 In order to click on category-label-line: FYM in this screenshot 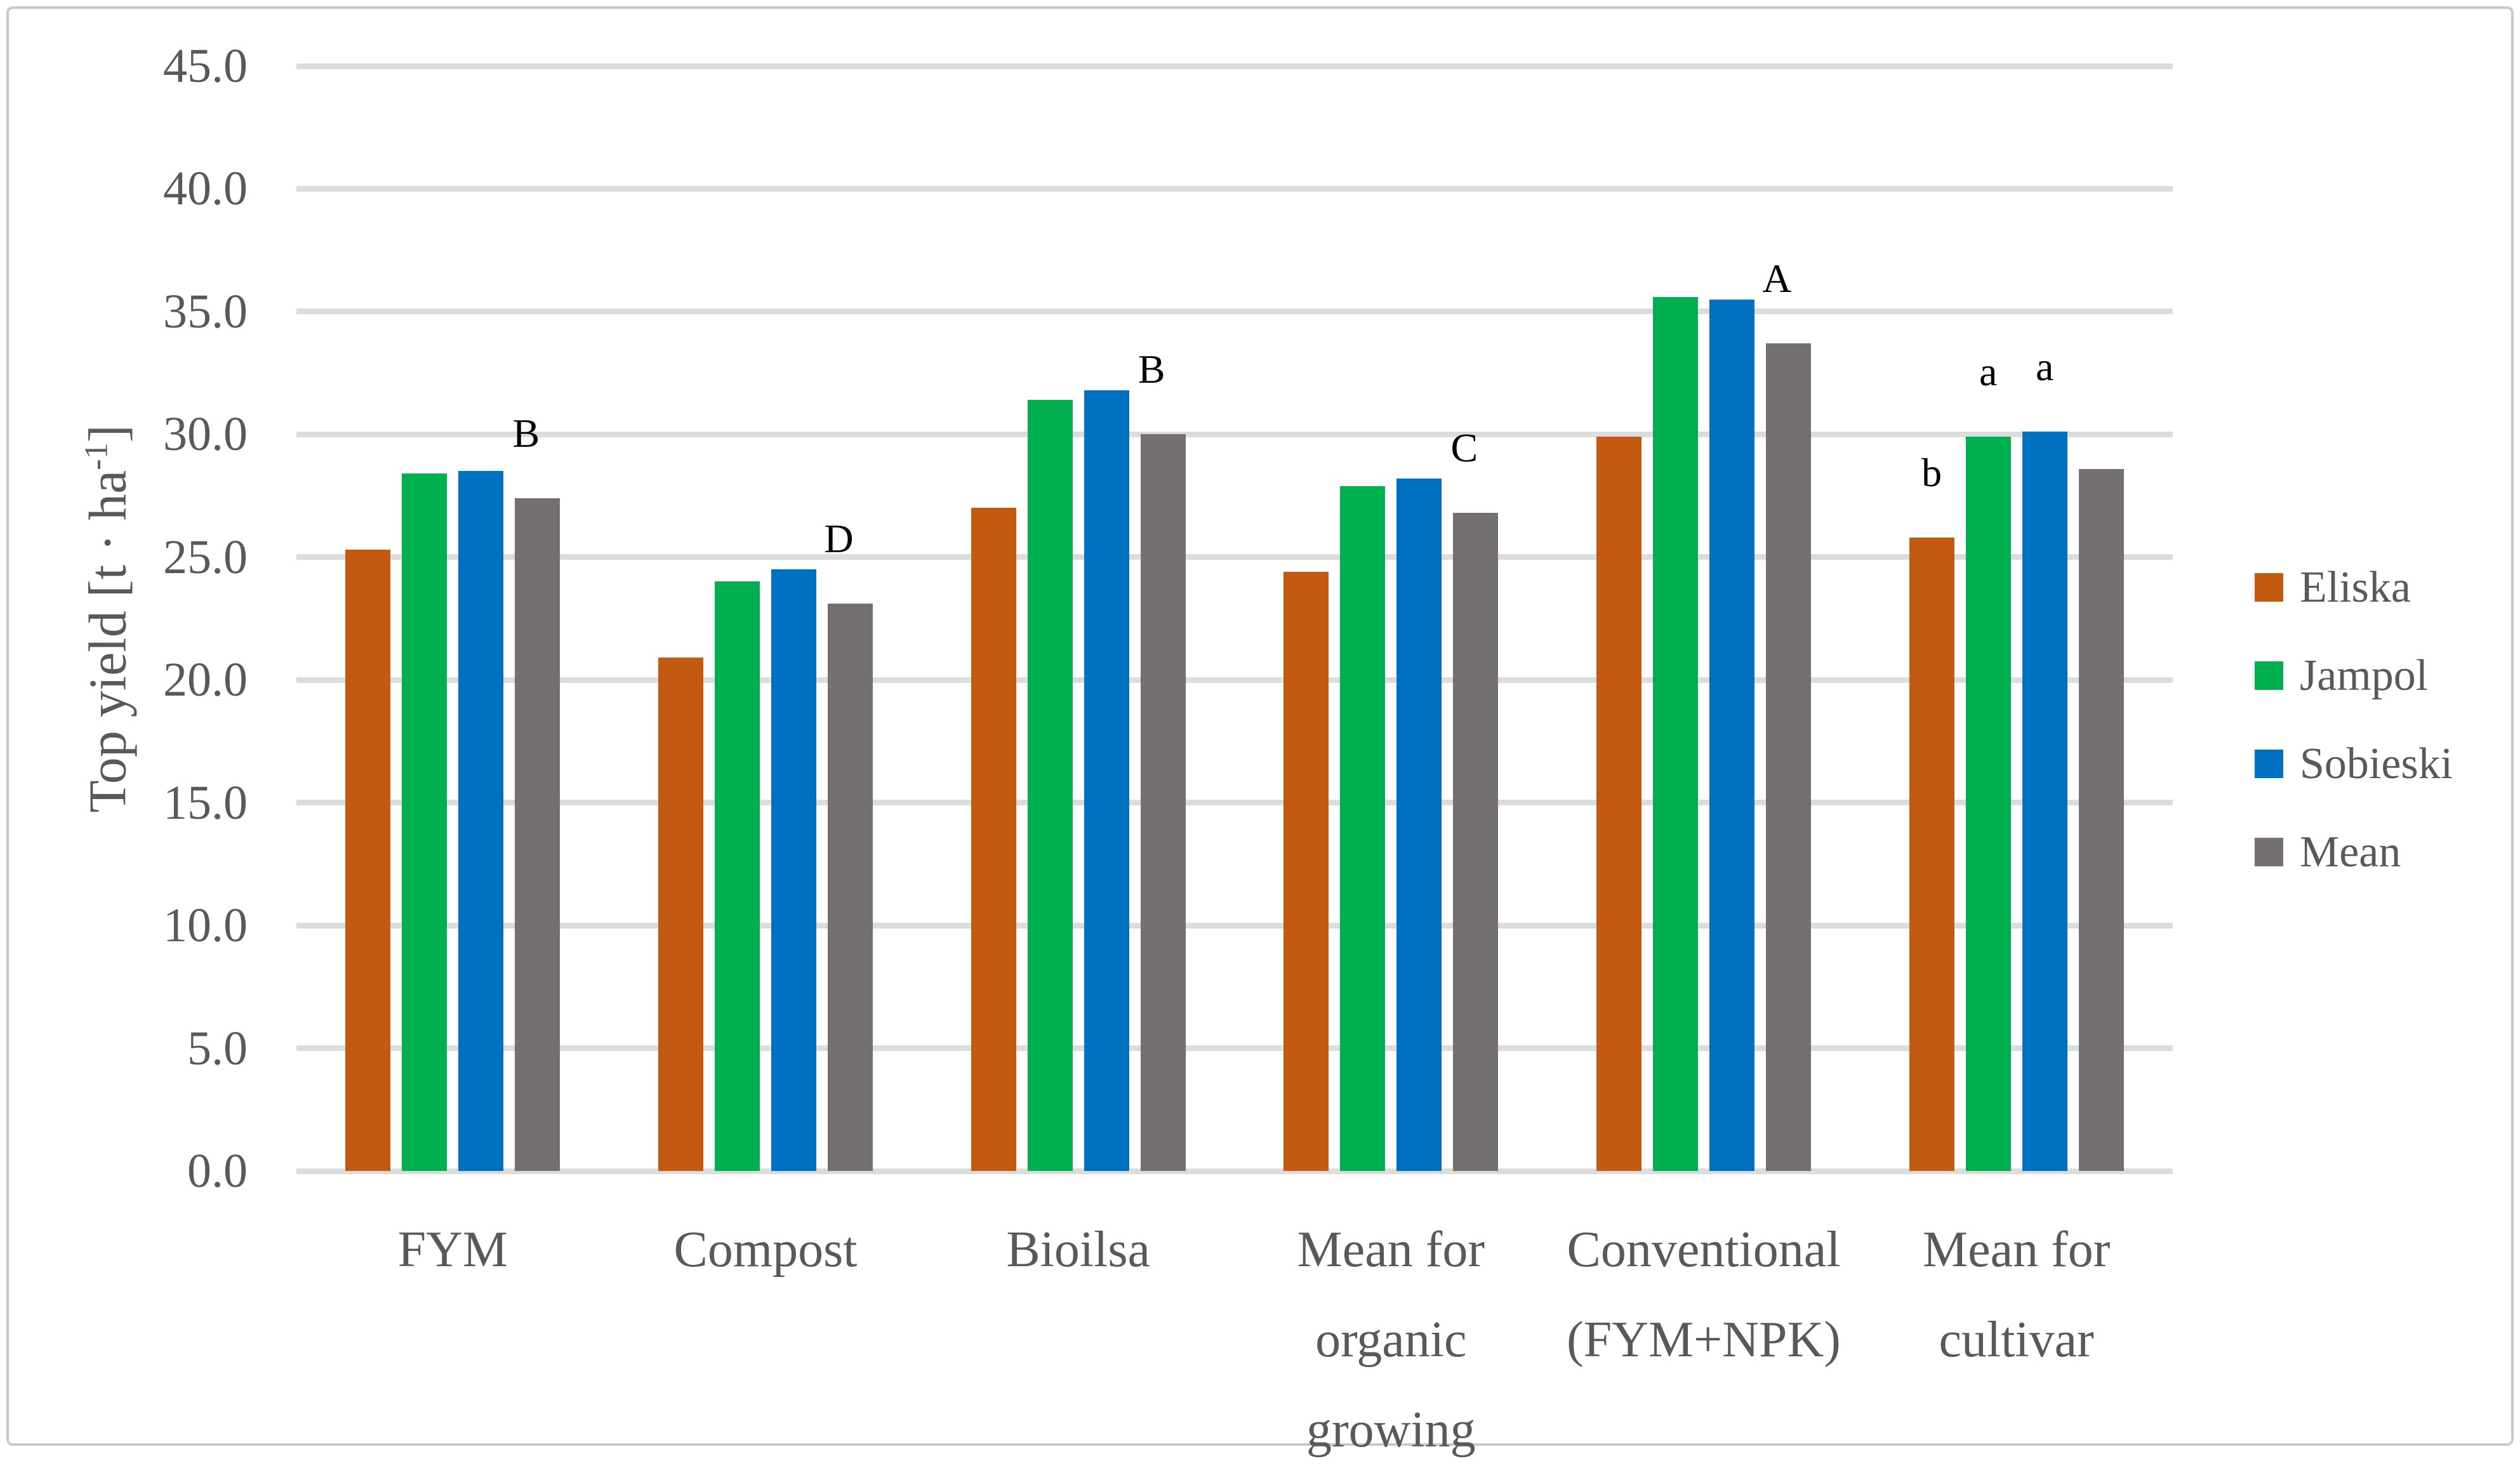, I will do `click(452, 1250)`.